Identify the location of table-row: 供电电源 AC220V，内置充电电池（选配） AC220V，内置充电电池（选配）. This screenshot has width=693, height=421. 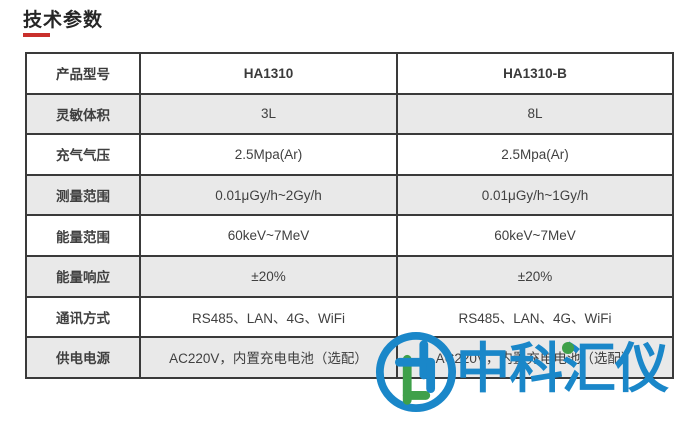
(349, 357).